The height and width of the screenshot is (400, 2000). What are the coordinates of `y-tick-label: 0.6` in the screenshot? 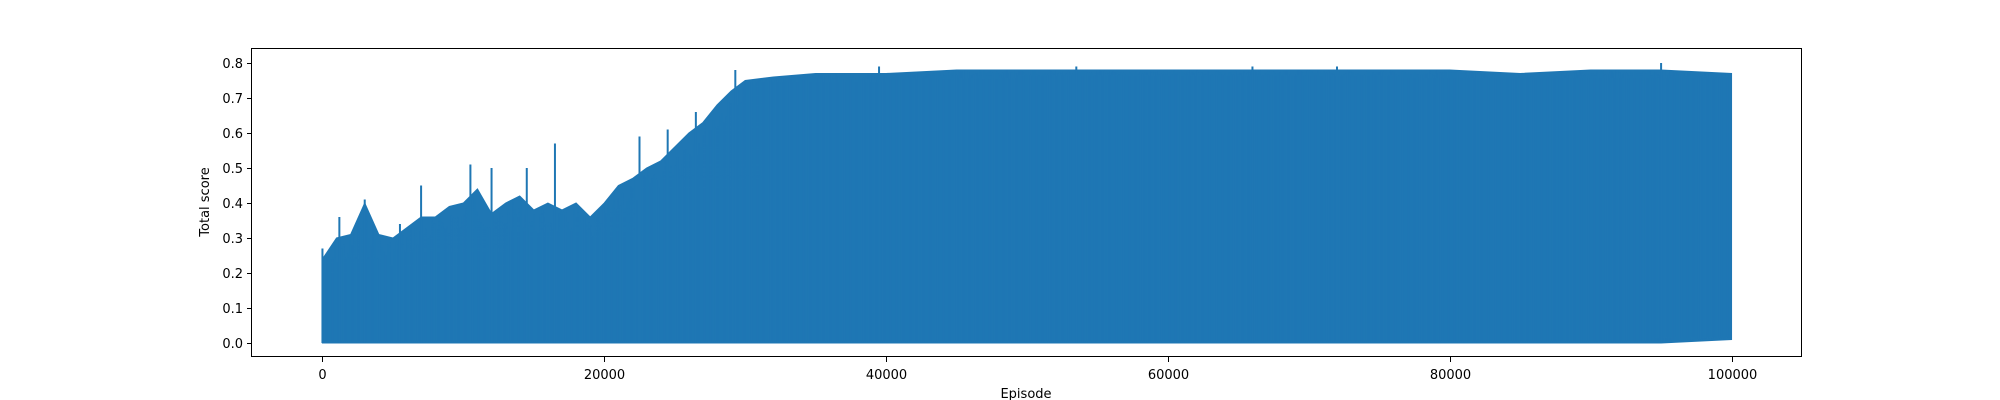 It's located at (232, 134).